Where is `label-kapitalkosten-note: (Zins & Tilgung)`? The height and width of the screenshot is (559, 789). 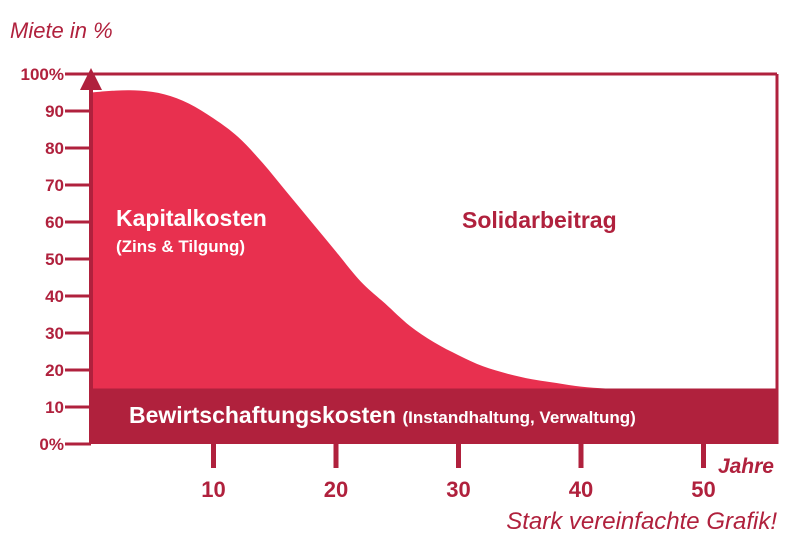 label-kapitalkosten-note: (Zins & Tilgung) is located at coordinates (180, 246).